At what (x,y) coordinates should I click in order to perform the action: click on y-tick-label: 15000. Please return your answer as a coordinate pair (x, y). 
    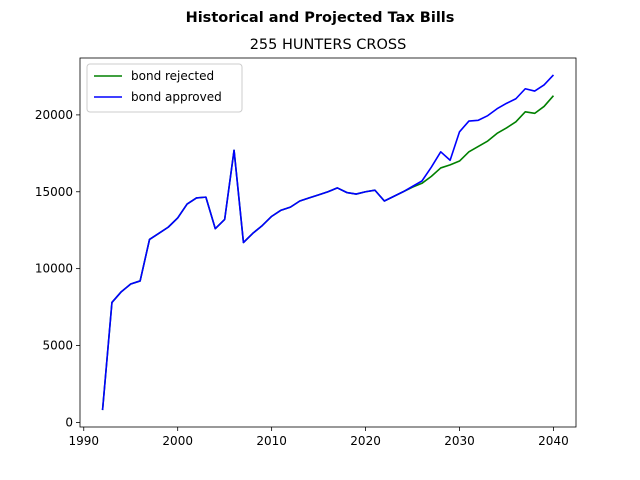
    Looking at the image, I should click on (54, 192).